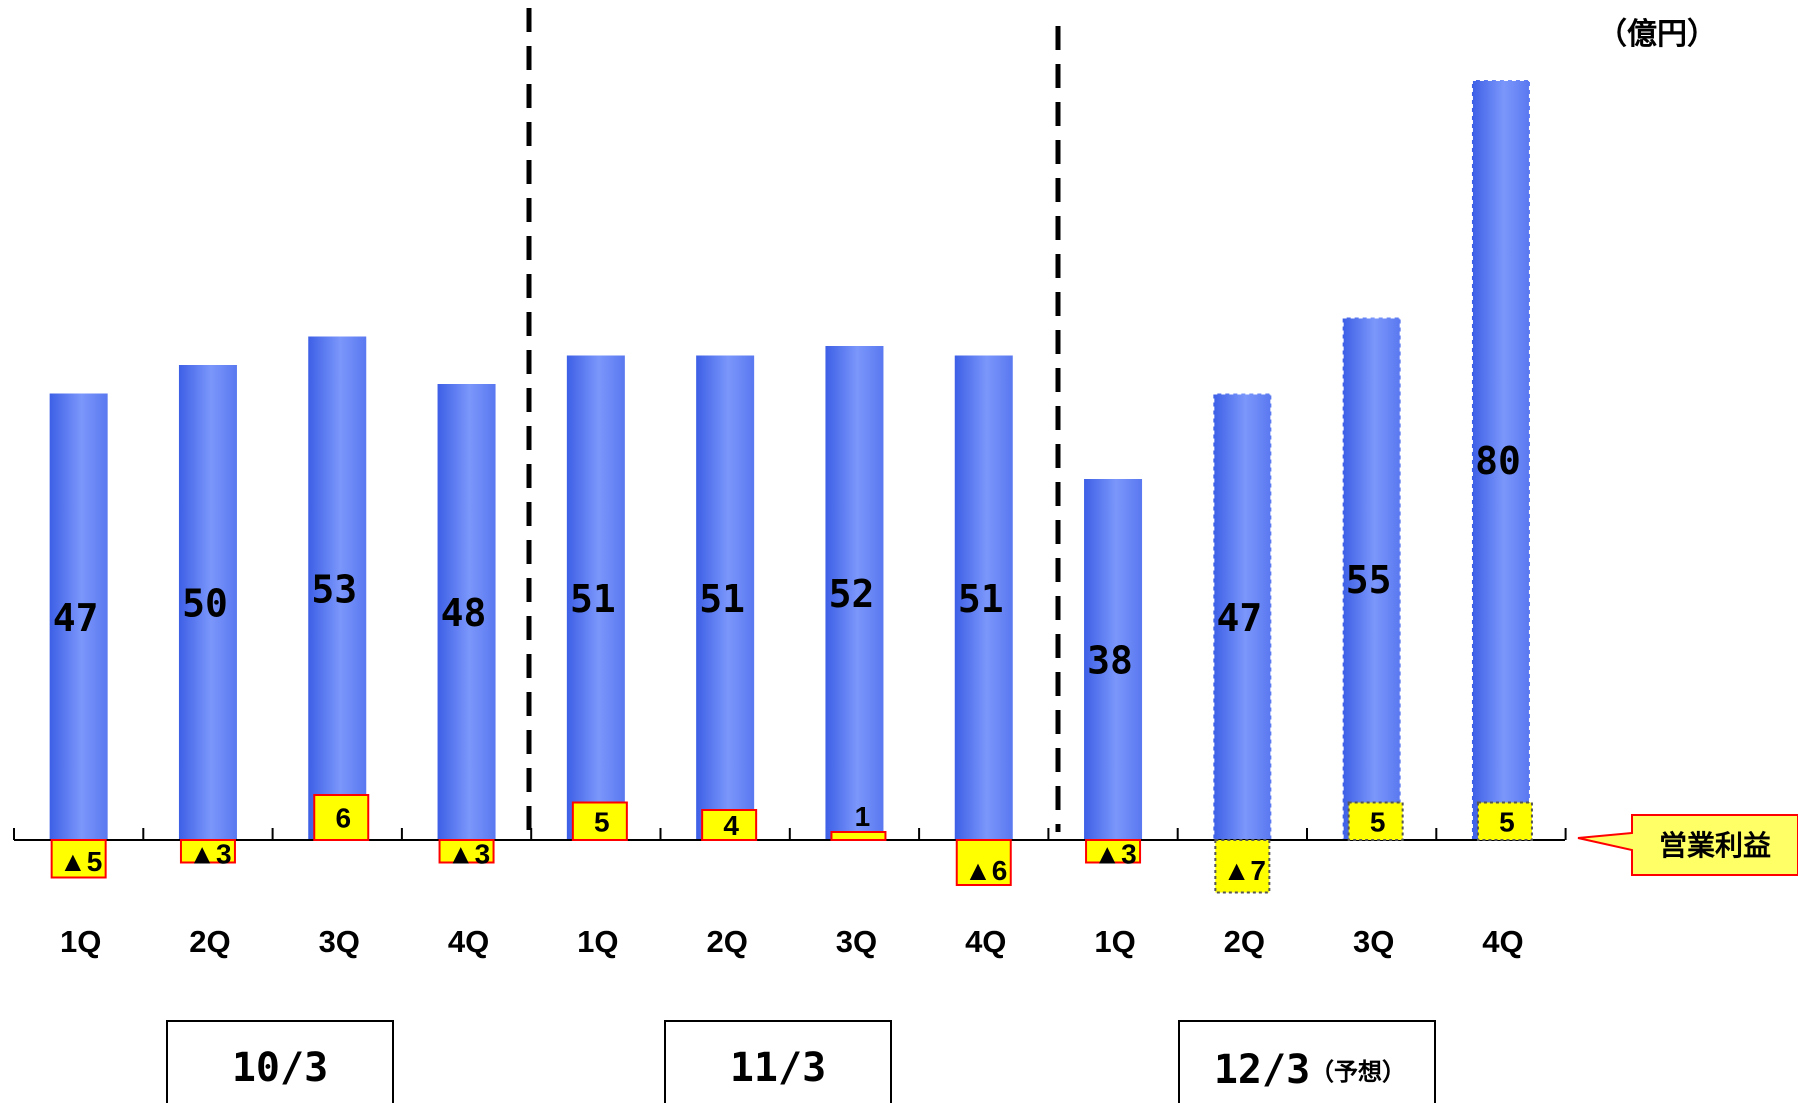  I want to click on revenue-value-label: 38, so click(1110, 661).